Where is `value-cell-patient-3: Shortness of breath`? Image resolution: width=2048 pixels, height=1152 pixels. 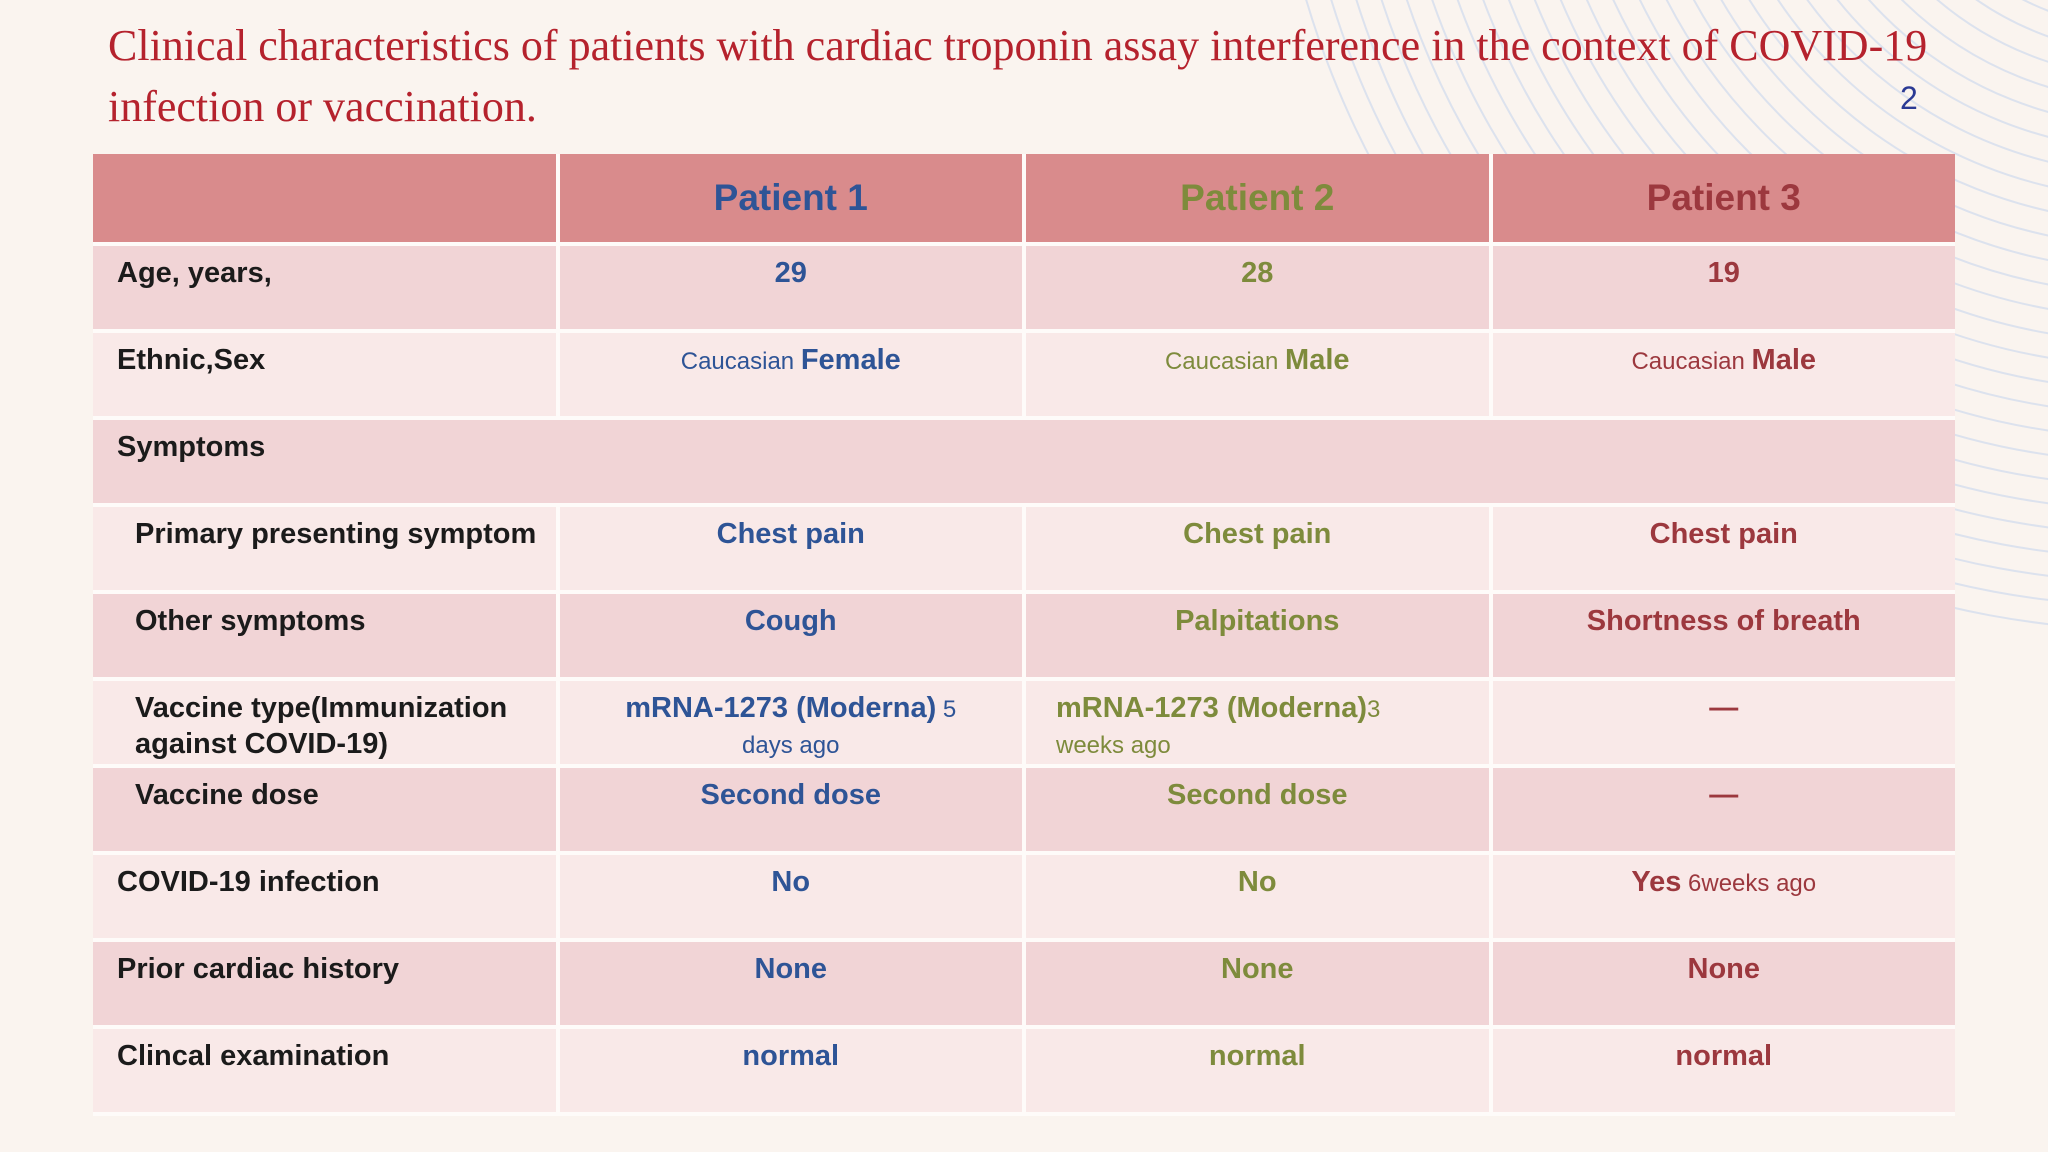 value-cell-patient-3: Shortness of breath is located at coordinates (1723, 635).